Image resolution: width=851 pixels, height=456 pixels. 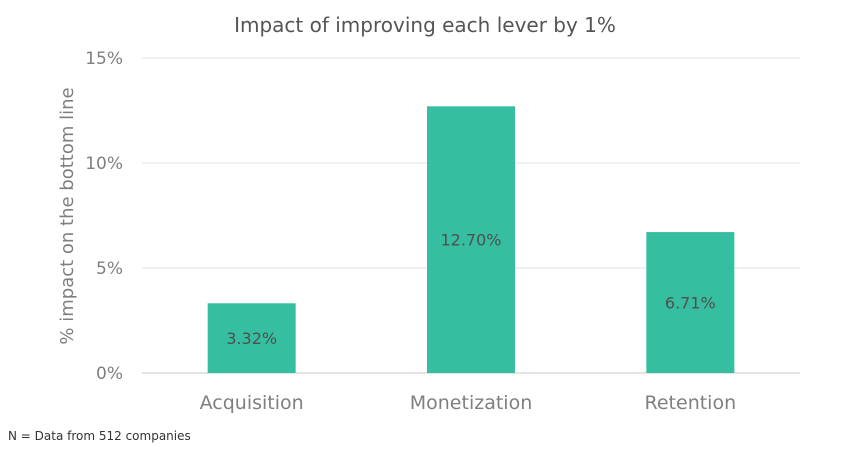 What do you see at coordinates (104, 59) in the screenshot?
I see `y-tick-label: 15%` at bounding box center [104, 59].